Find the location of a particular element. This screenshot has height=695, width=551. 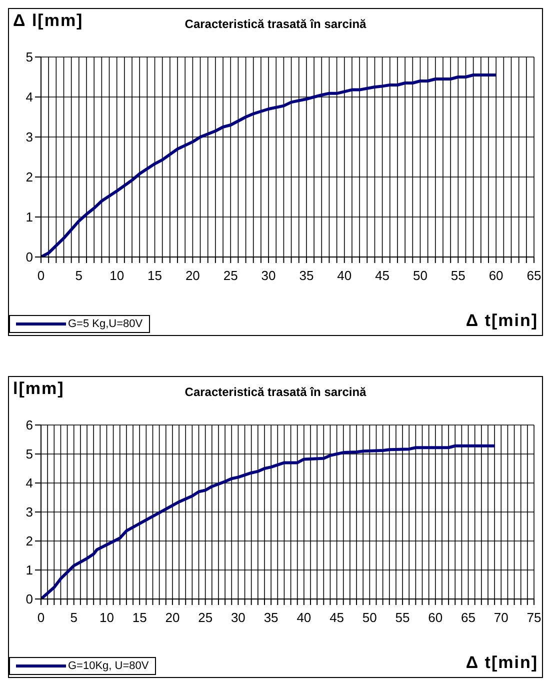

legend-label: G=10Kg, U=80V is located at coordinates (108, 666).